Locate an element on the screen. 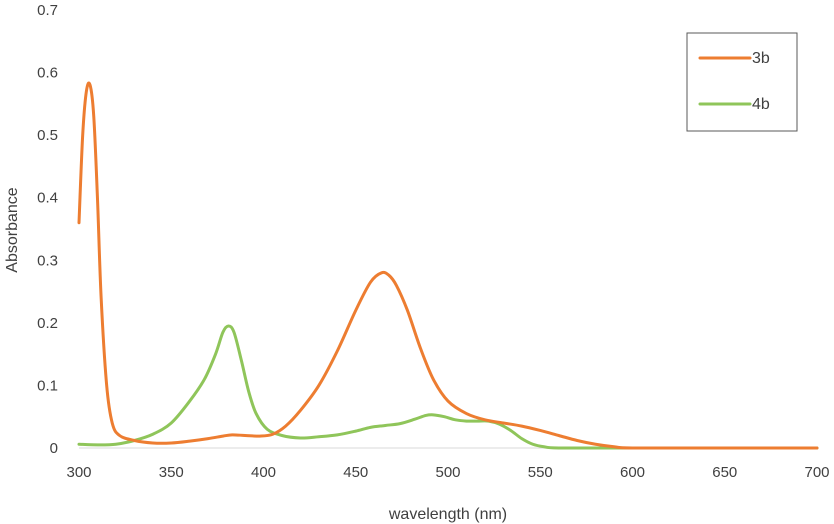 This screenshot has width=834, height=524. x-tick-label: 300 is located at coordinates (78, 472).